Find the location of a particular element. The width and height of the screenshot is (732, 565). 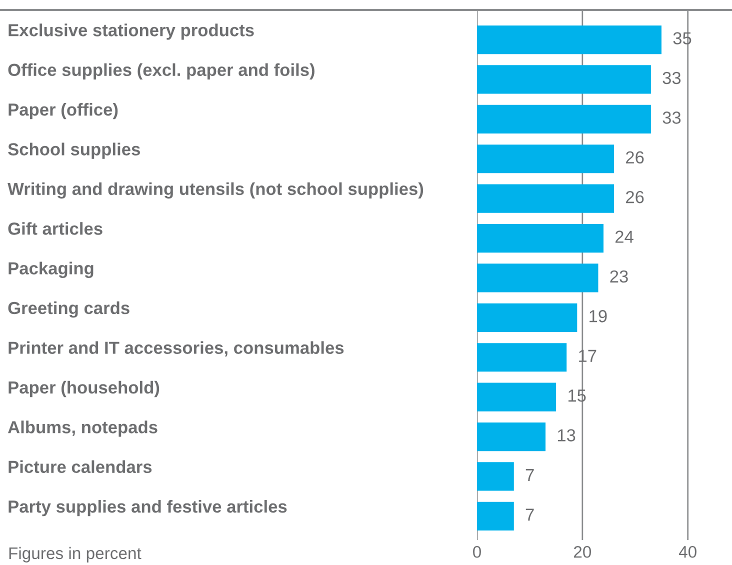

y-tick-label: Gift articles is located at coordinates (55, 228).